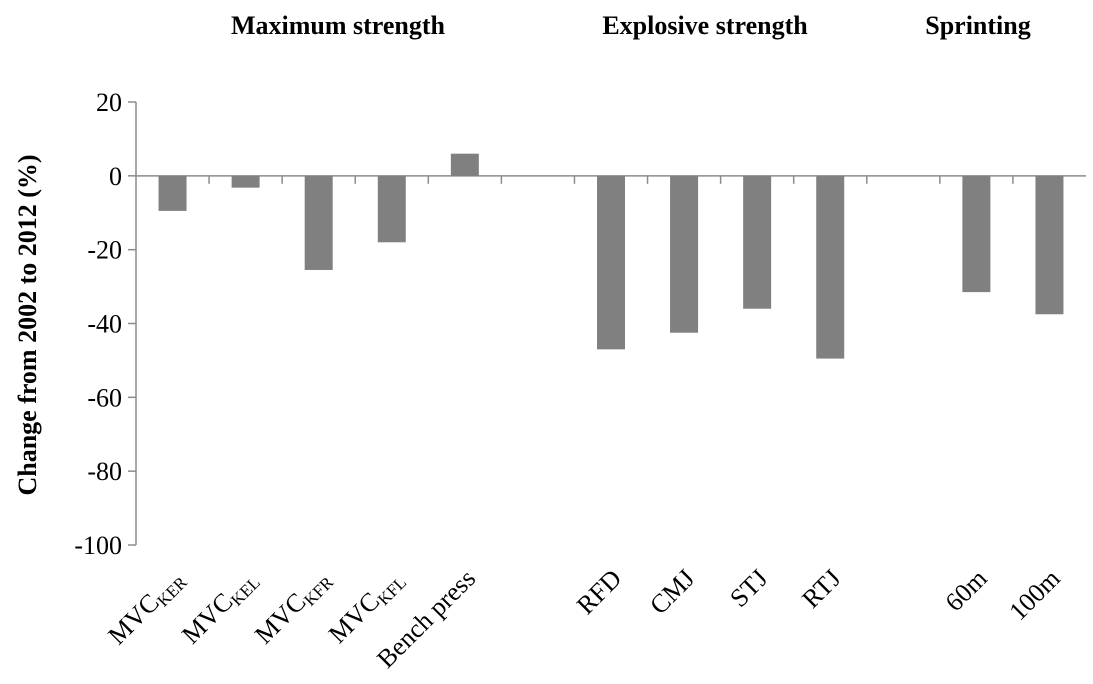  I want to click on x-tick-label: MVCKFR, so click(293, 607).